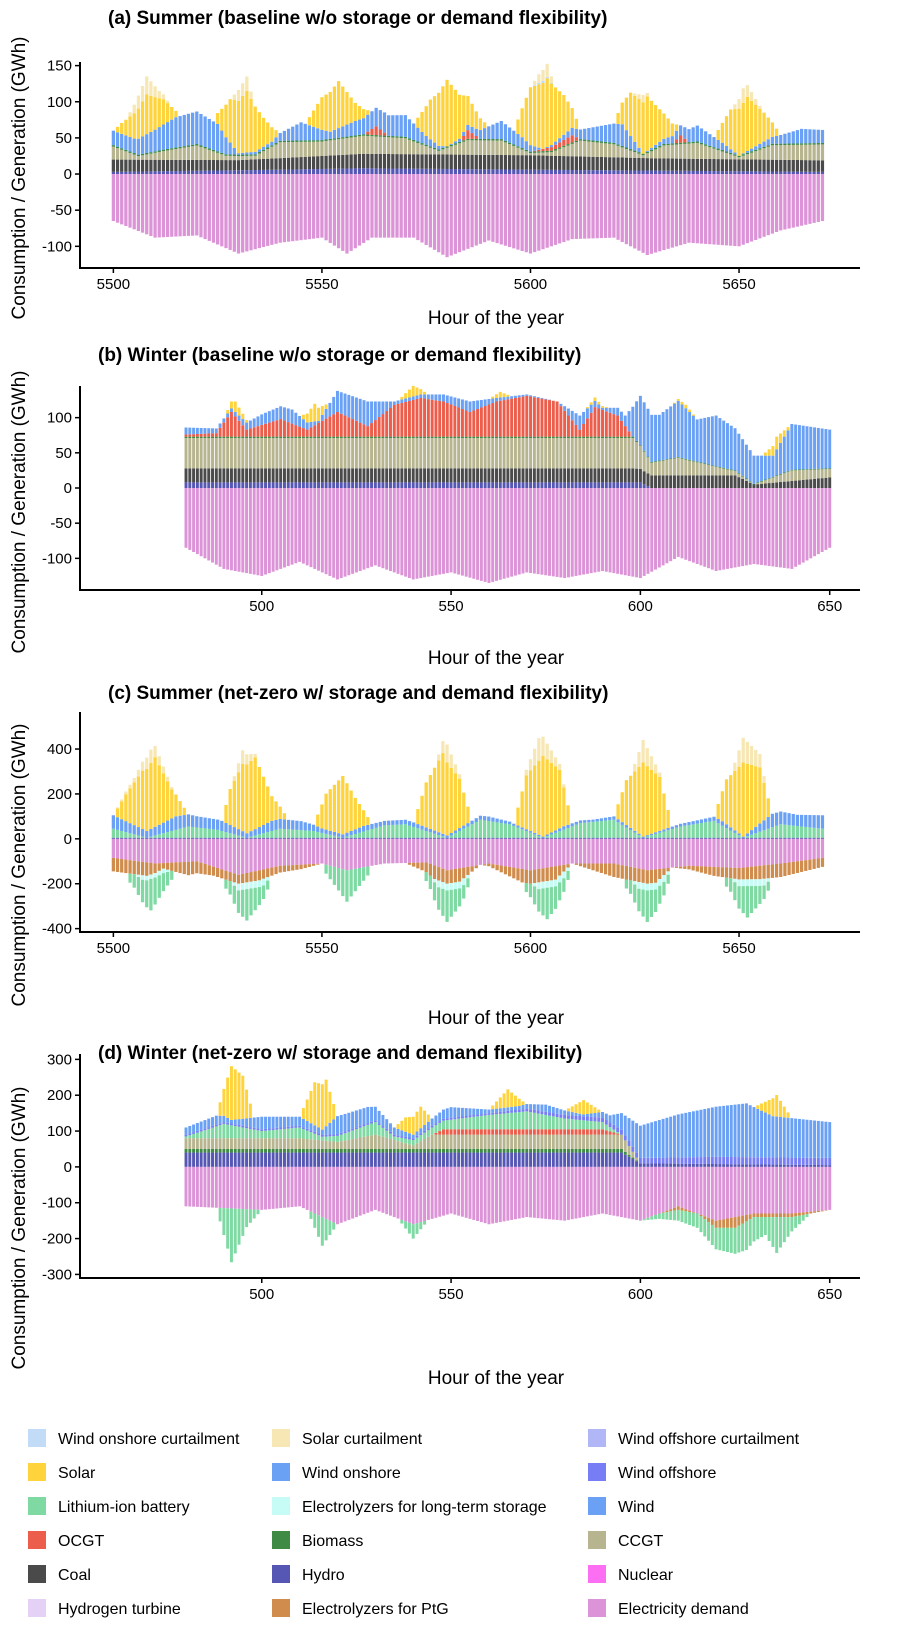 This screenshot has height=1638, width=900. Describe the element at coordinates (640, 1294) in the screenshot. I see `x-tick-label: 600` at that location.